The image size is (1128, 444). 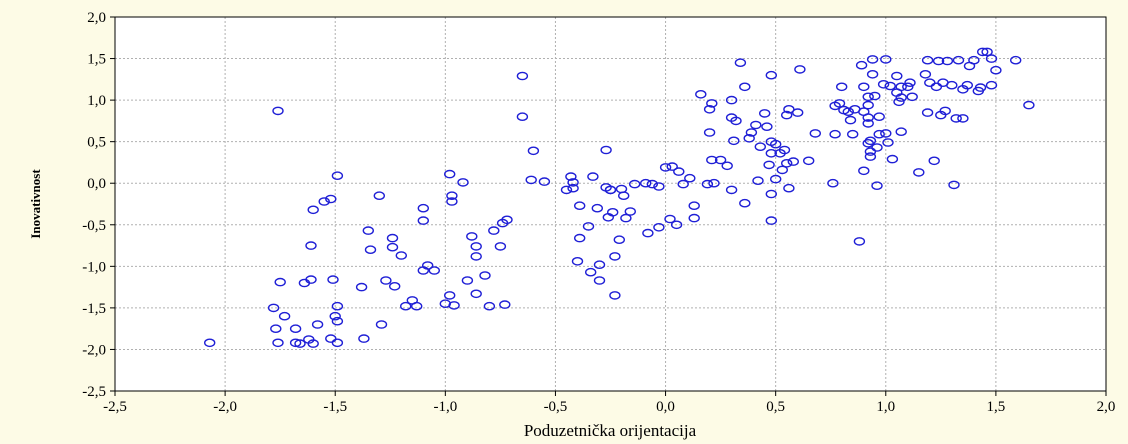 I want to click on y-tick-label: -2,5, so click(x=94, y=392).